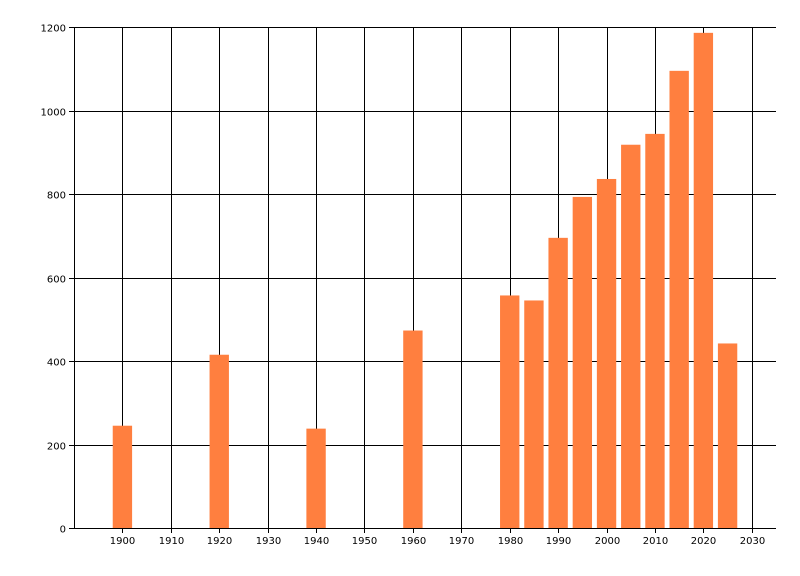 This screenshot has height=576, width=800. What do you see at coordinates (56, 363) in the screenshot?
I see `y-tick-label: 400` at bounding box center [56, 363].